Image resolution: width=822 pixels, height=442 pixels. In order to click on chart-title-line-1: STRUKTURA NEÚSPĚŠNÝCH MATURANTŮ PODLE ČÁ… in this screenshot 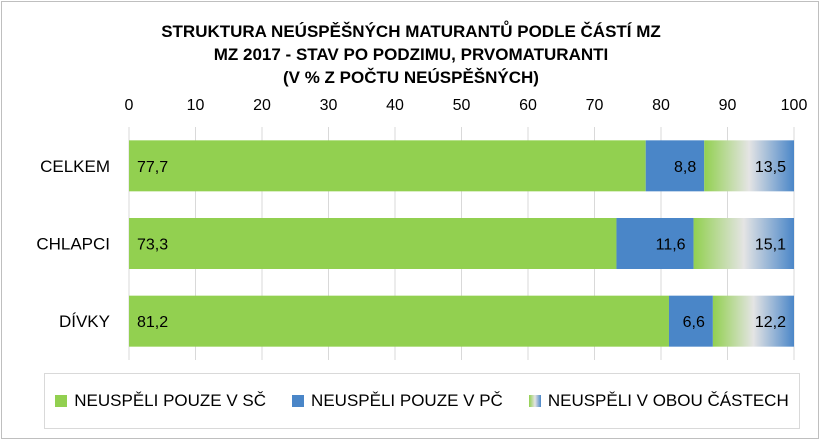, I will do `click(411, 31)`.